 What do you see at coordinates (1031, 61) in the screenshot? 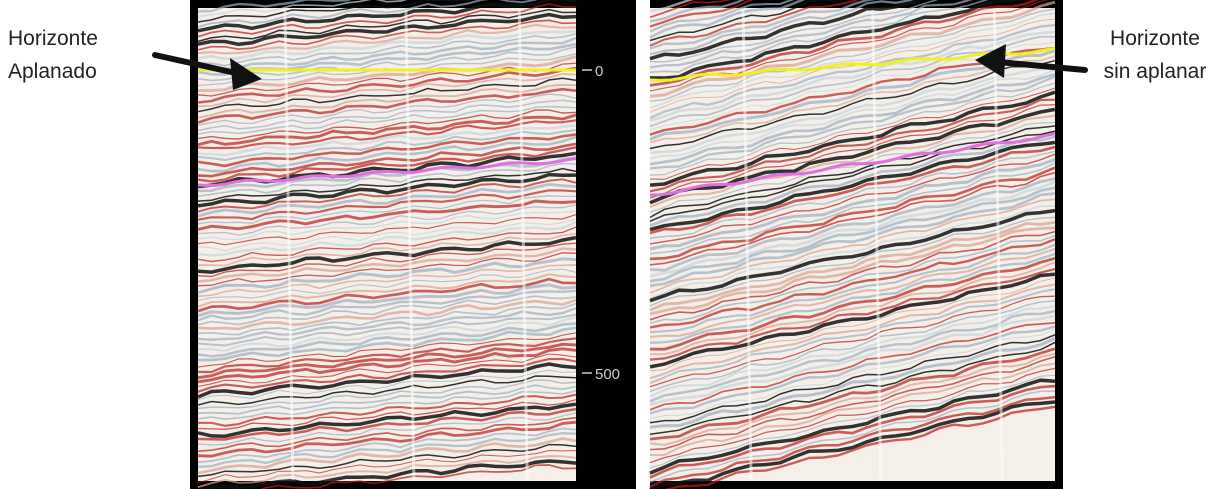
I see `arrow-right` at bounding box center [1031, 61].